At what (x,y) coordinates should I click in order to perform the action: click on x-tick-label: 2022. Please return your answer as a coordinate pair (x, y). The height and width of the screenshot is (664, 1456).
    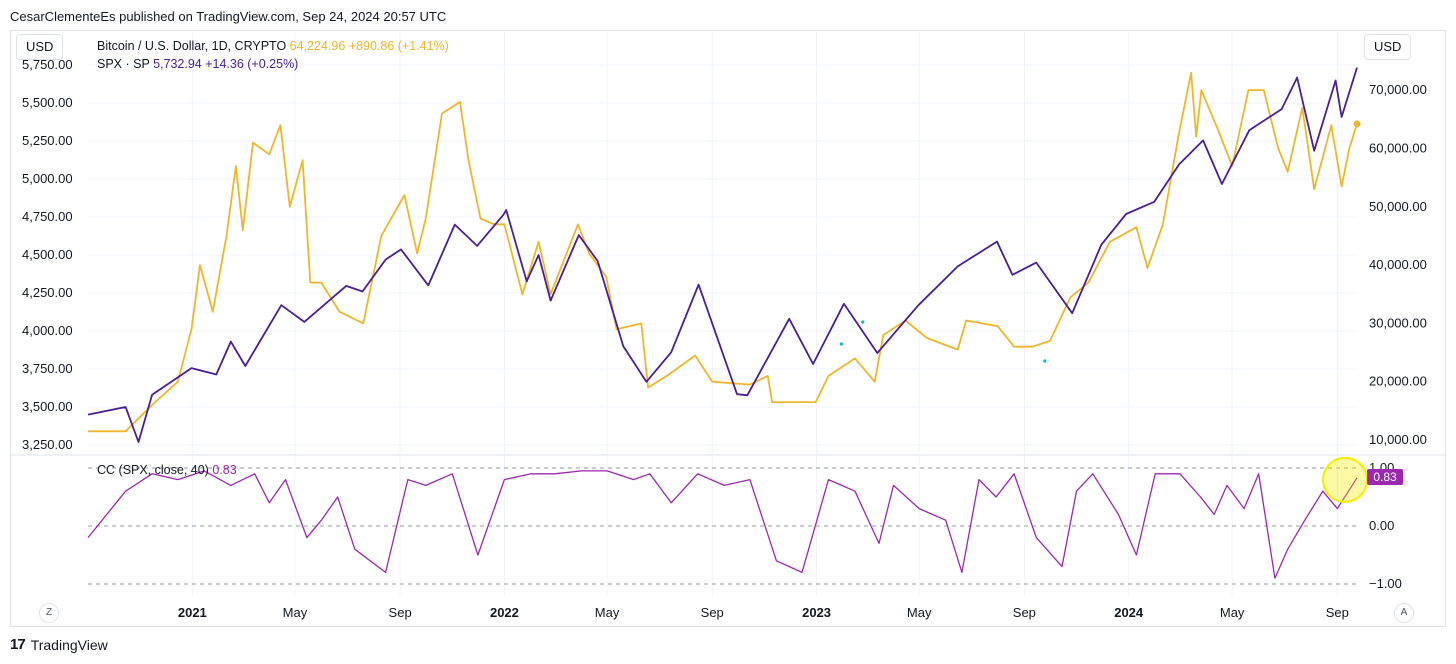
    Looking at the image, I should click on (504, 612).